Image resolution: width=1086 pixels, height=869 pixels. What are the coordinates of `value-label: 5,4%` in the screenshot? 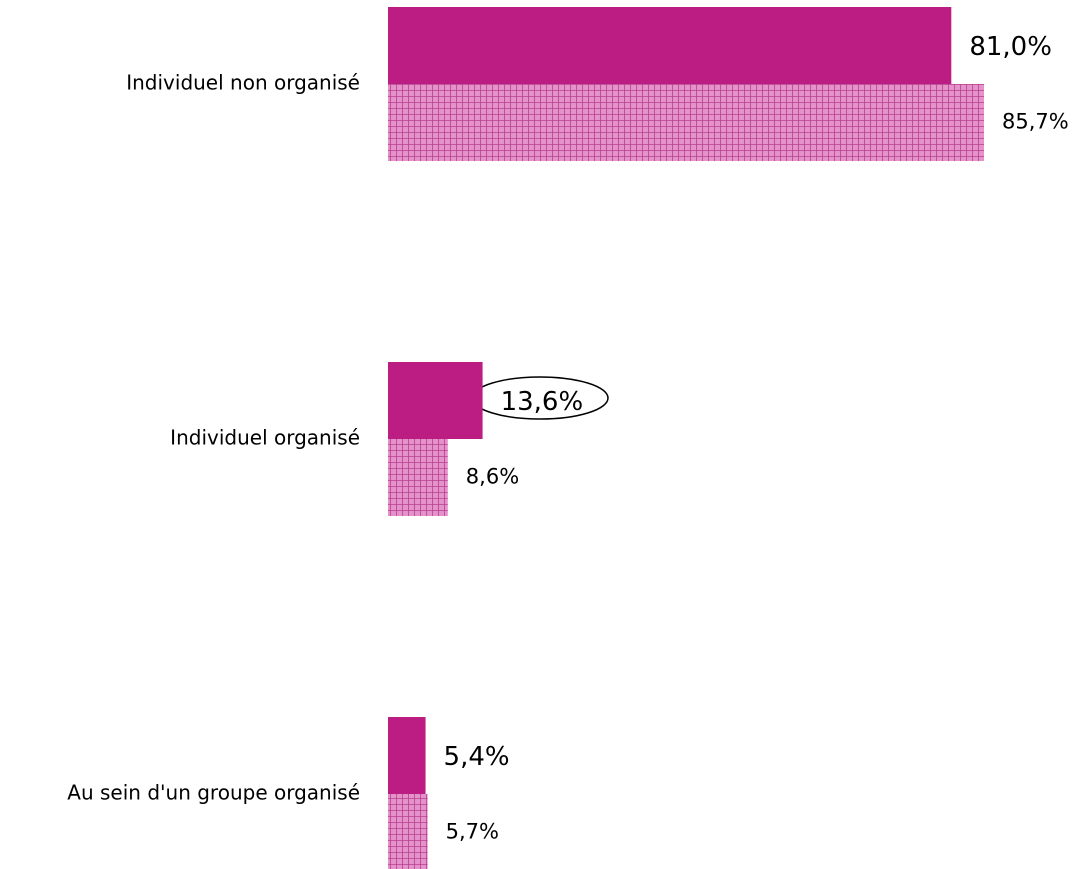 It's located at (477, 757).